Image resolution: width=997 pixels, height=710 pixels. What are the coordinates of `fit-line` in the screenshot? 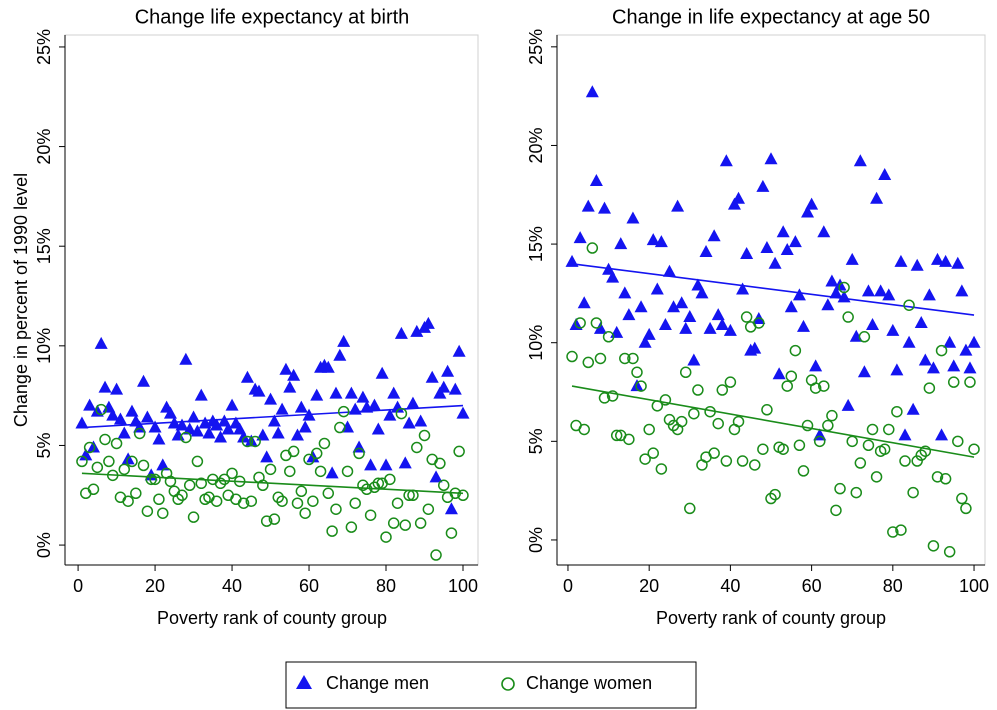 It's located at (272, 483).